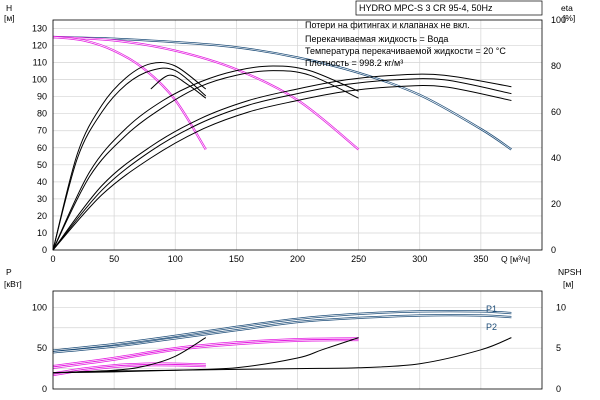  Describe the element at coordinates (42, 148) in the screenshot. I see `h-tick-label: 60` at that location.